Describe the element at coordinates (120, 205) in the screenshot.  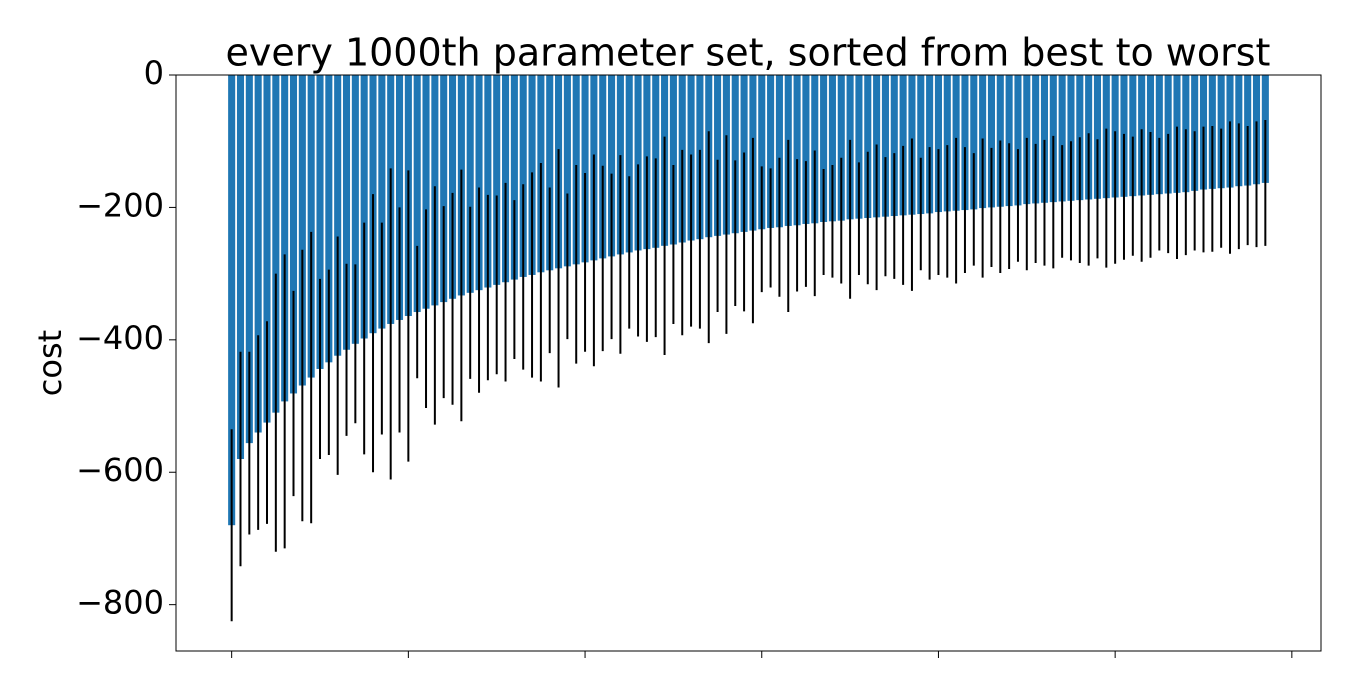
I see `y-tick-label: −200` at that location.